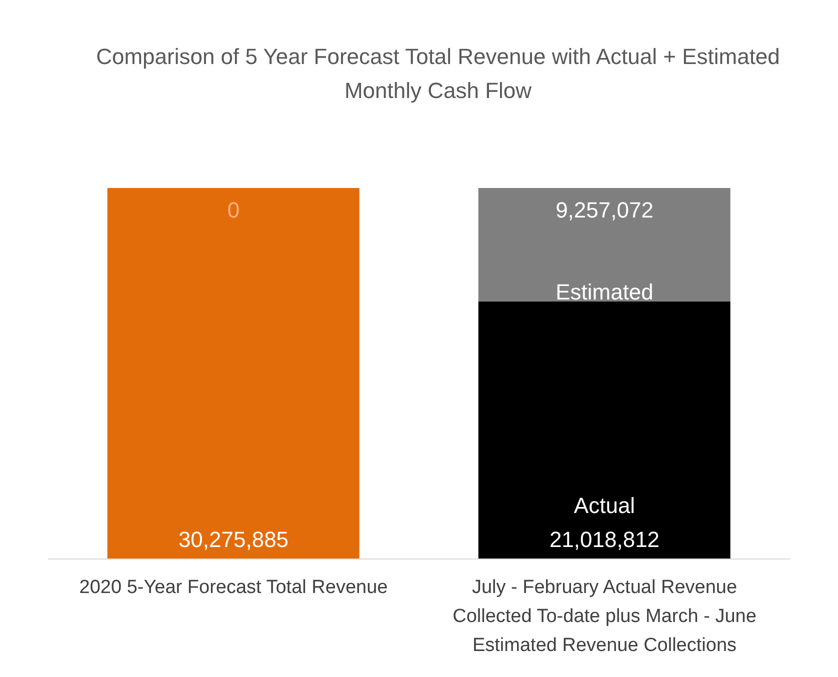 The image size is (838, 677). What do you see at coordinates (604, 616) in the screenshot?
I see `x-tick-label: July - February Actual Revenue Collected To-date plus March - June Estimated Revenue Collections` at bounding box center [604, 616].